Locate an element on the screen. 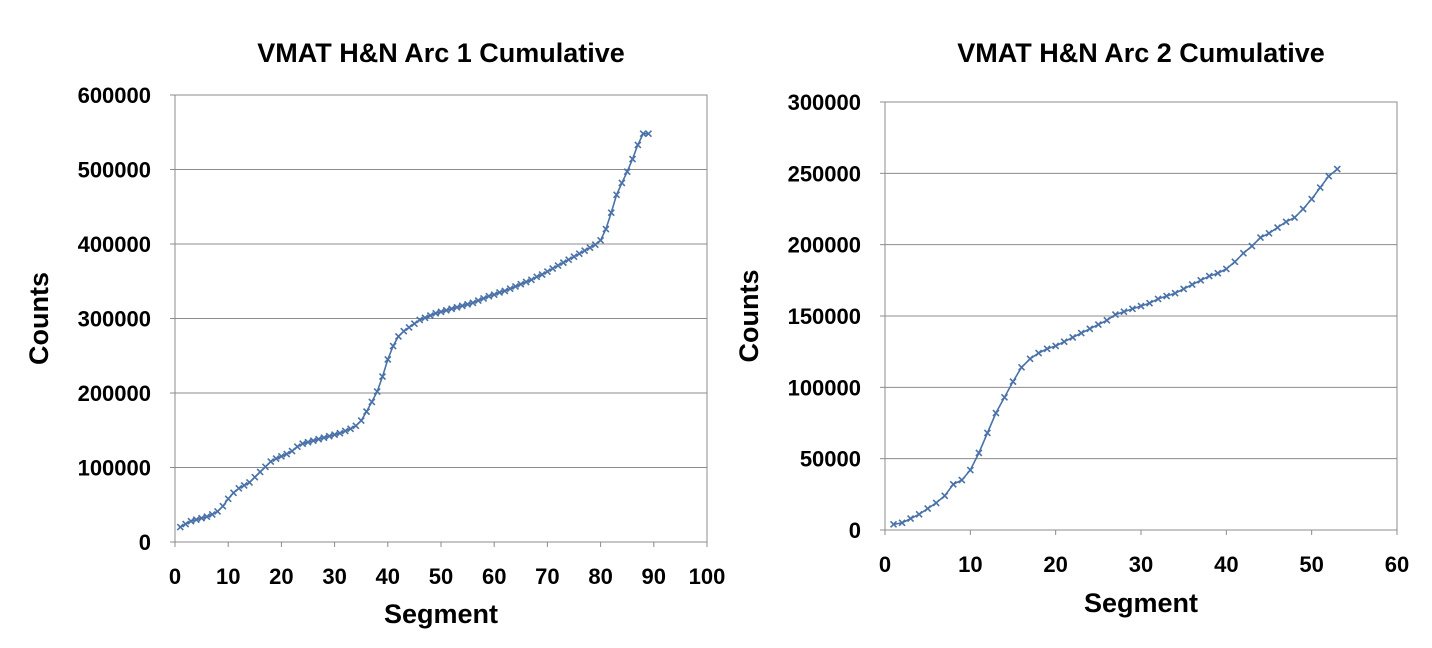 The height and width of the screenshot is (648, 1432). x-tick-label: 100 is located at coordinates (707, 576).